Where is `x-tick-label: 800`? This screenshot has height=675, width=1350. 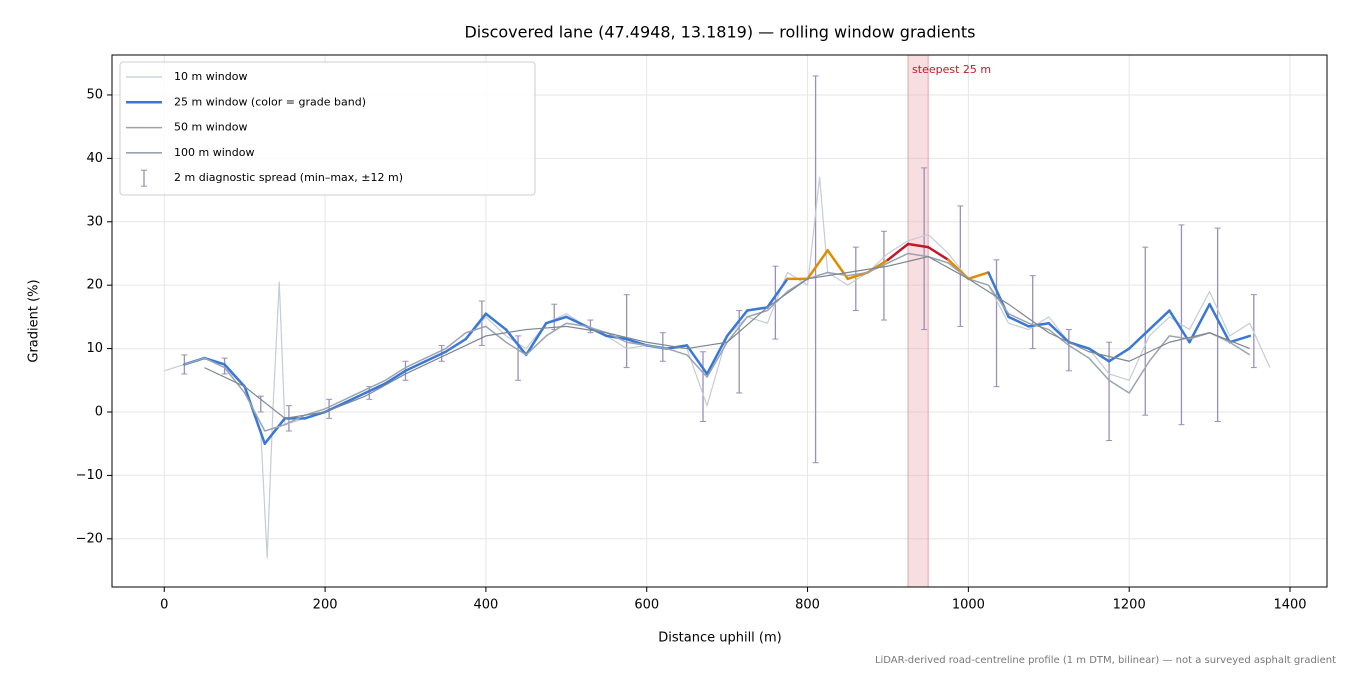 x-tick-label: 800 is located at coordinates (807, 605).